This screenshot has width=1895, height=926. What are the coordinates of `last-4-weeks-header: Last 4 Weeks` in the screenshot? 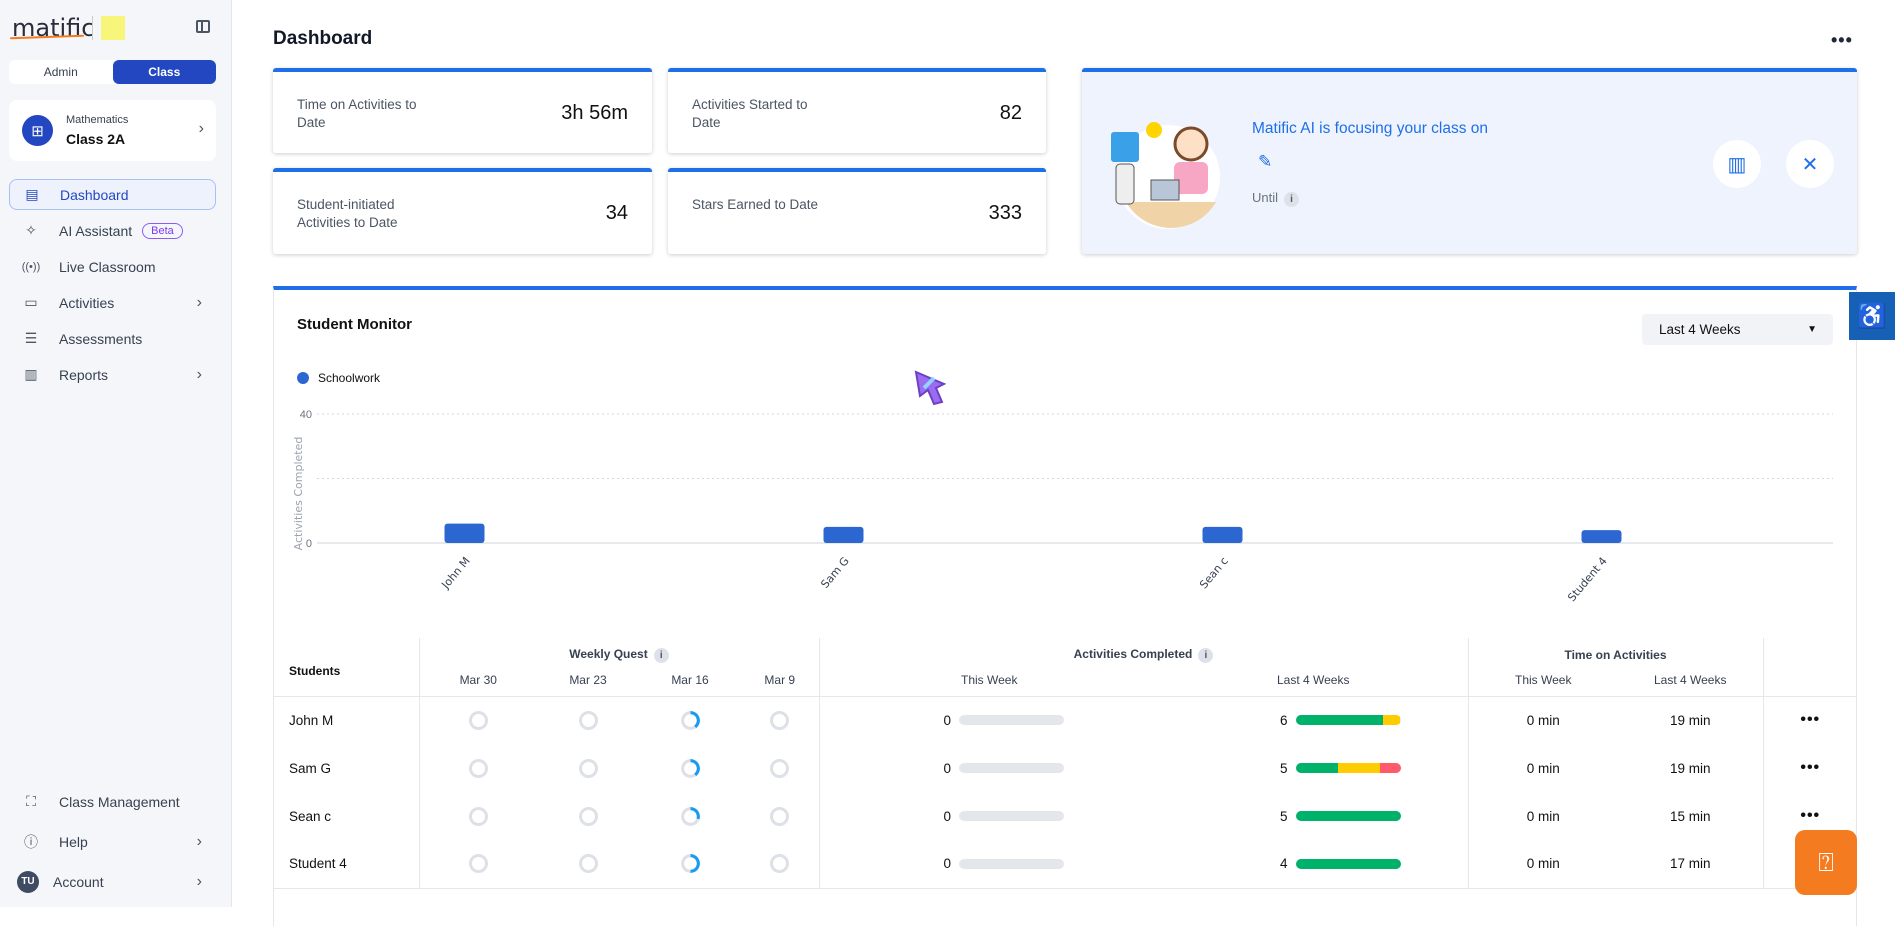 It's located at (1313, 679).